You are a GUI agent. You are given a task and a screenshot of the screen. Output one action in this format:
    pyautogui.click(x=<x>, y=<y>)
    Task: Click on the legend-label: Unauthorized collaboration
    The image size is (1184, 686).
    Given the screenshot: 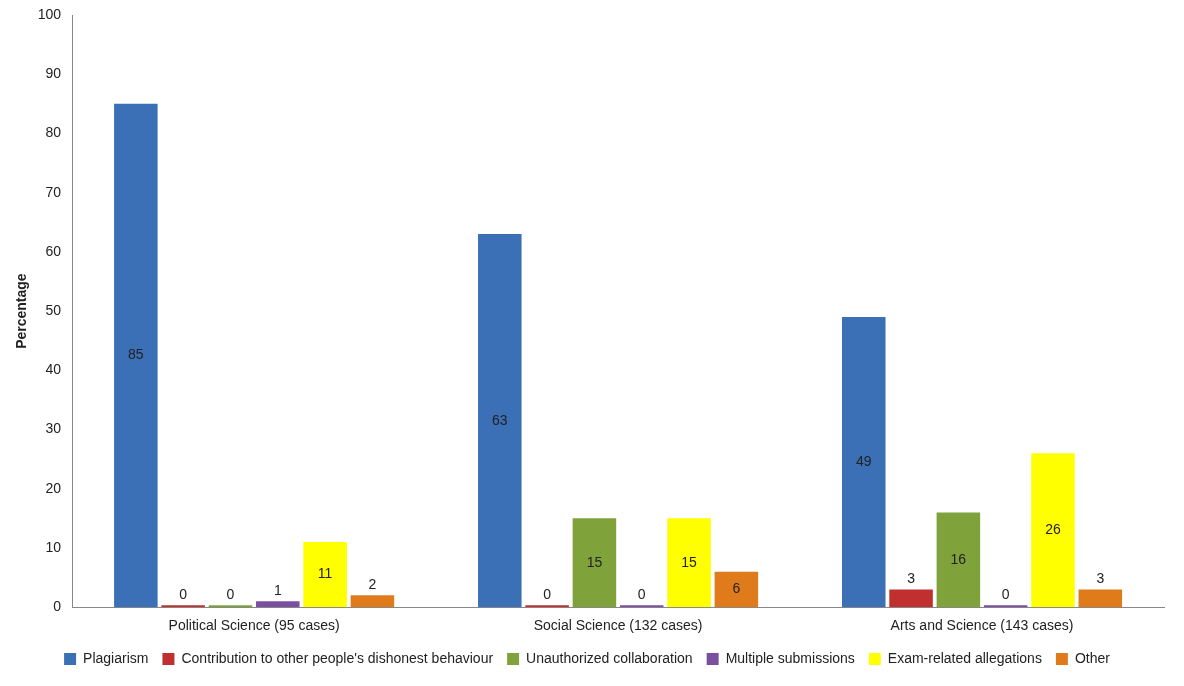 What is the action you would take?
    pyautogui.click(x=609, y=657)
    